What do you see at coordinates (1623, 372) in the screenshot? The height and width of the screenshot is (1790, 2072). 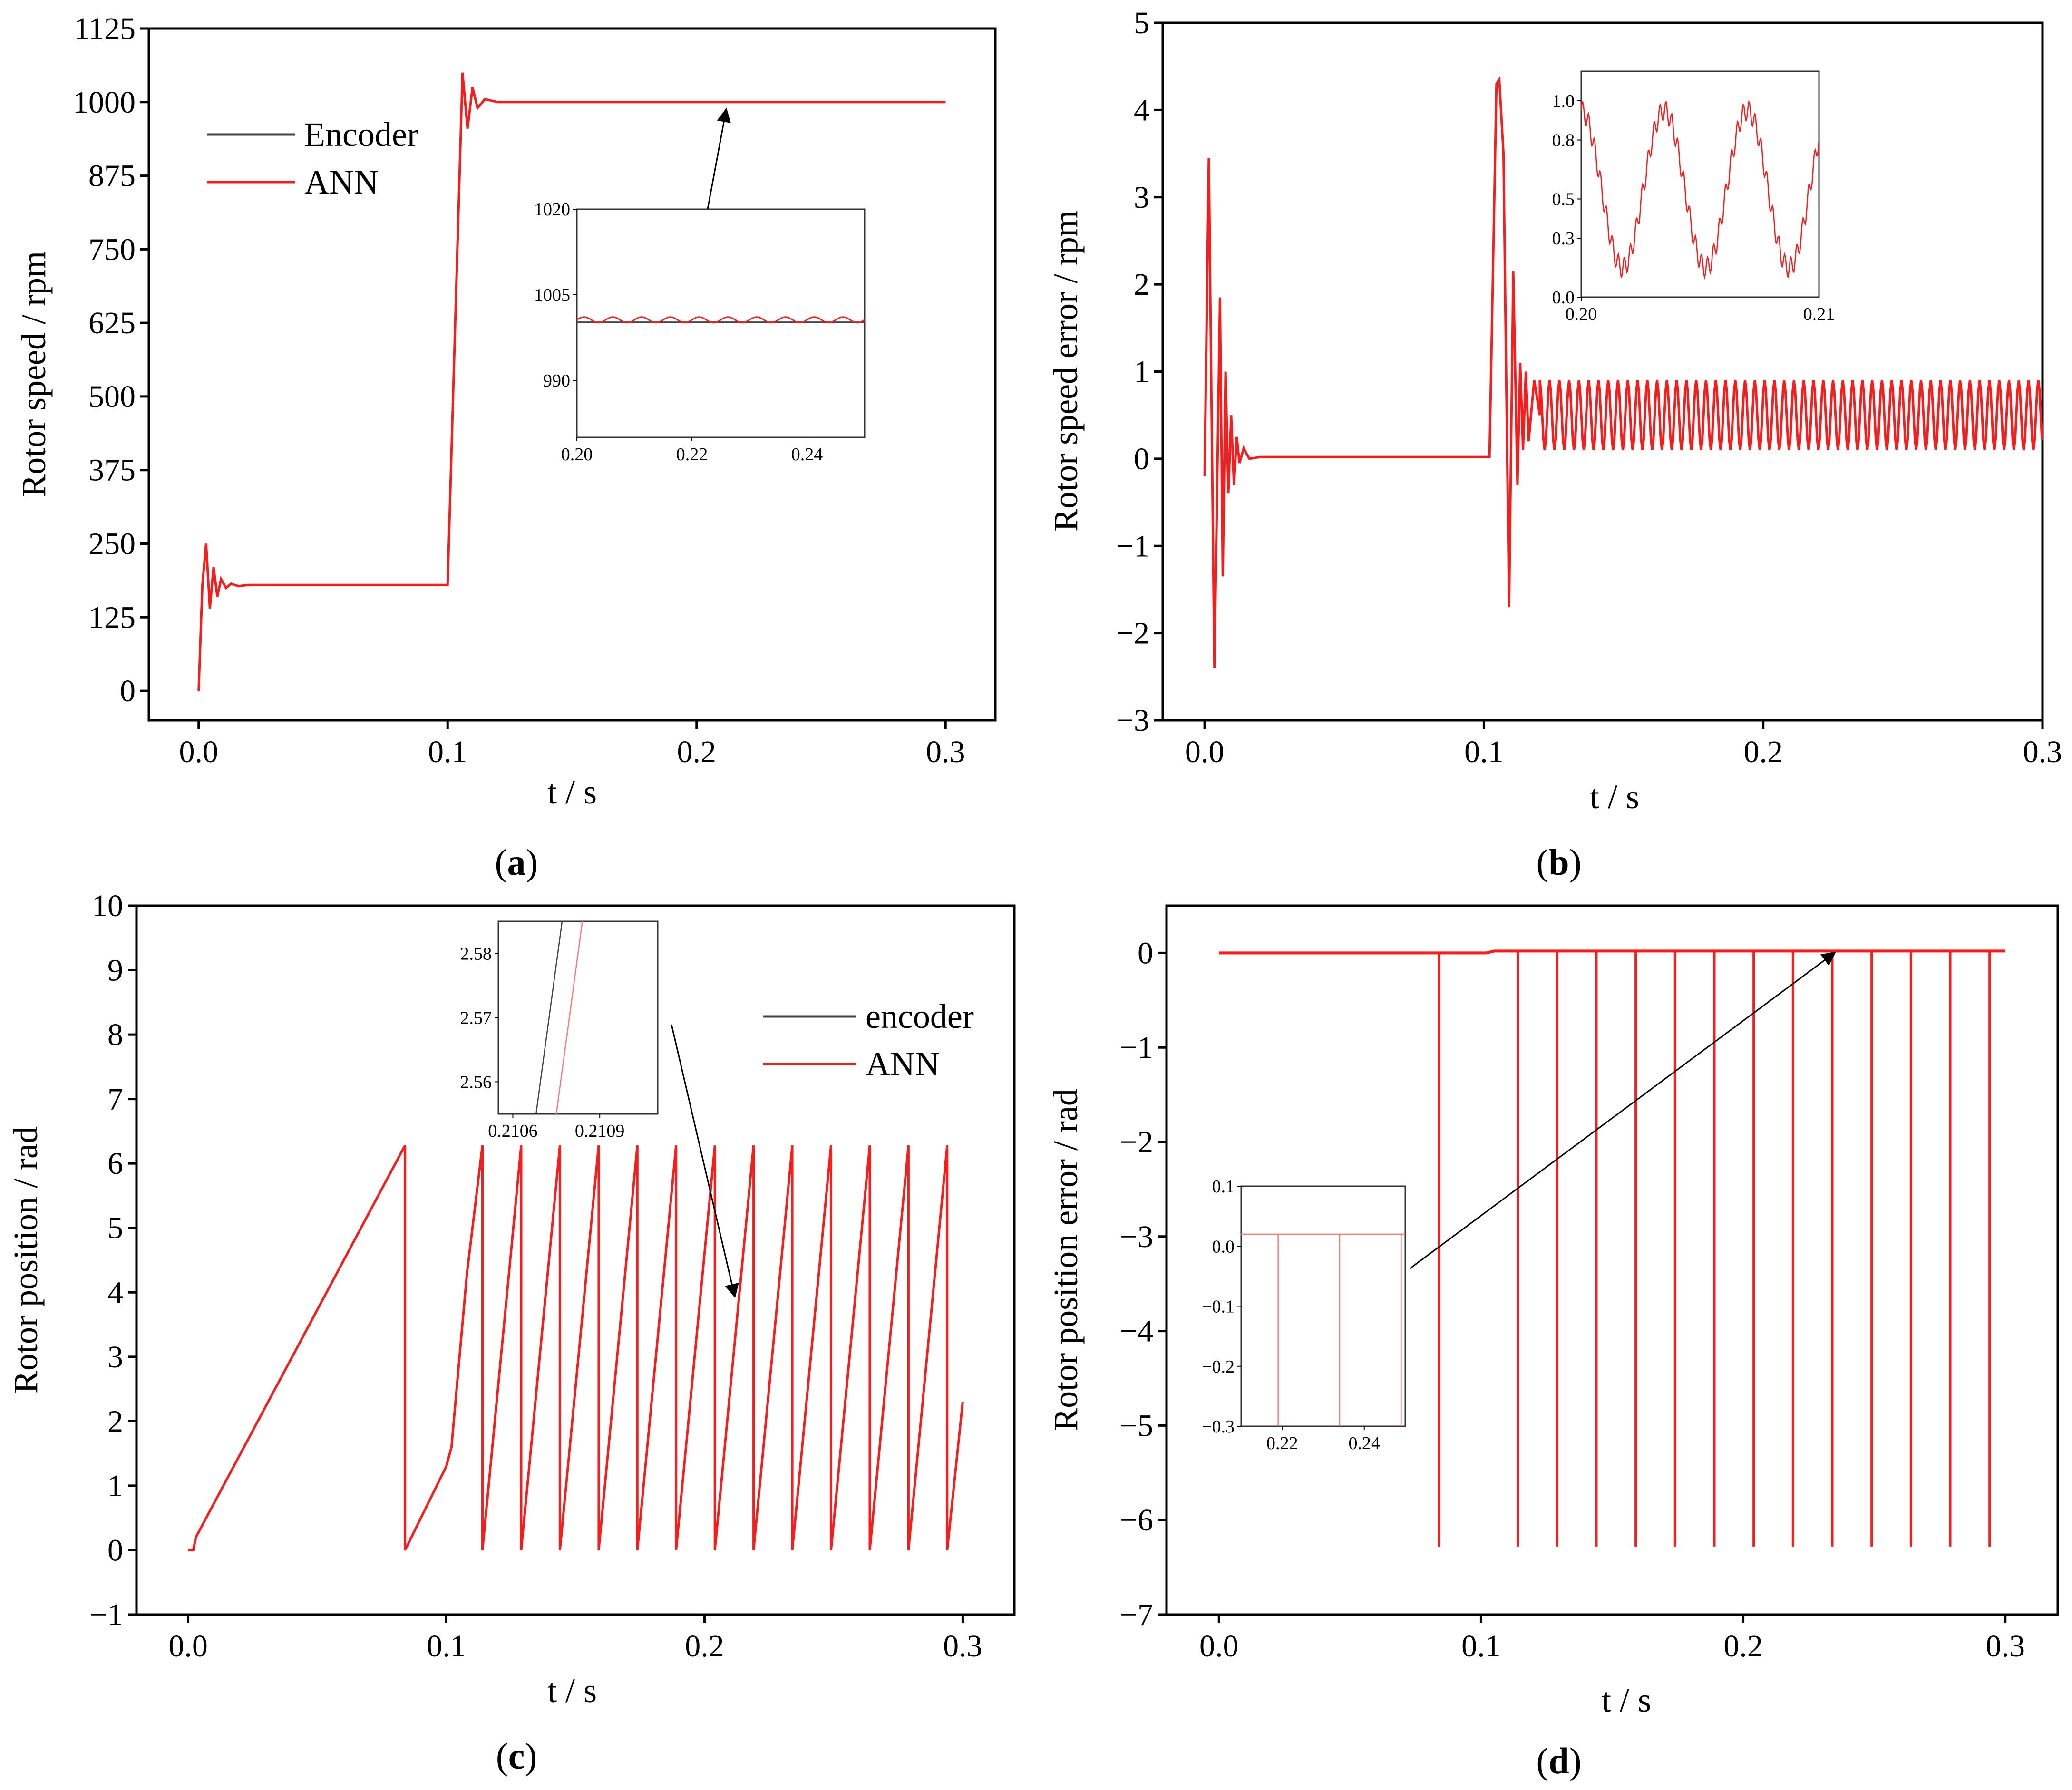 I see `series-speed-error-line` at bounding box center [1623, 372].